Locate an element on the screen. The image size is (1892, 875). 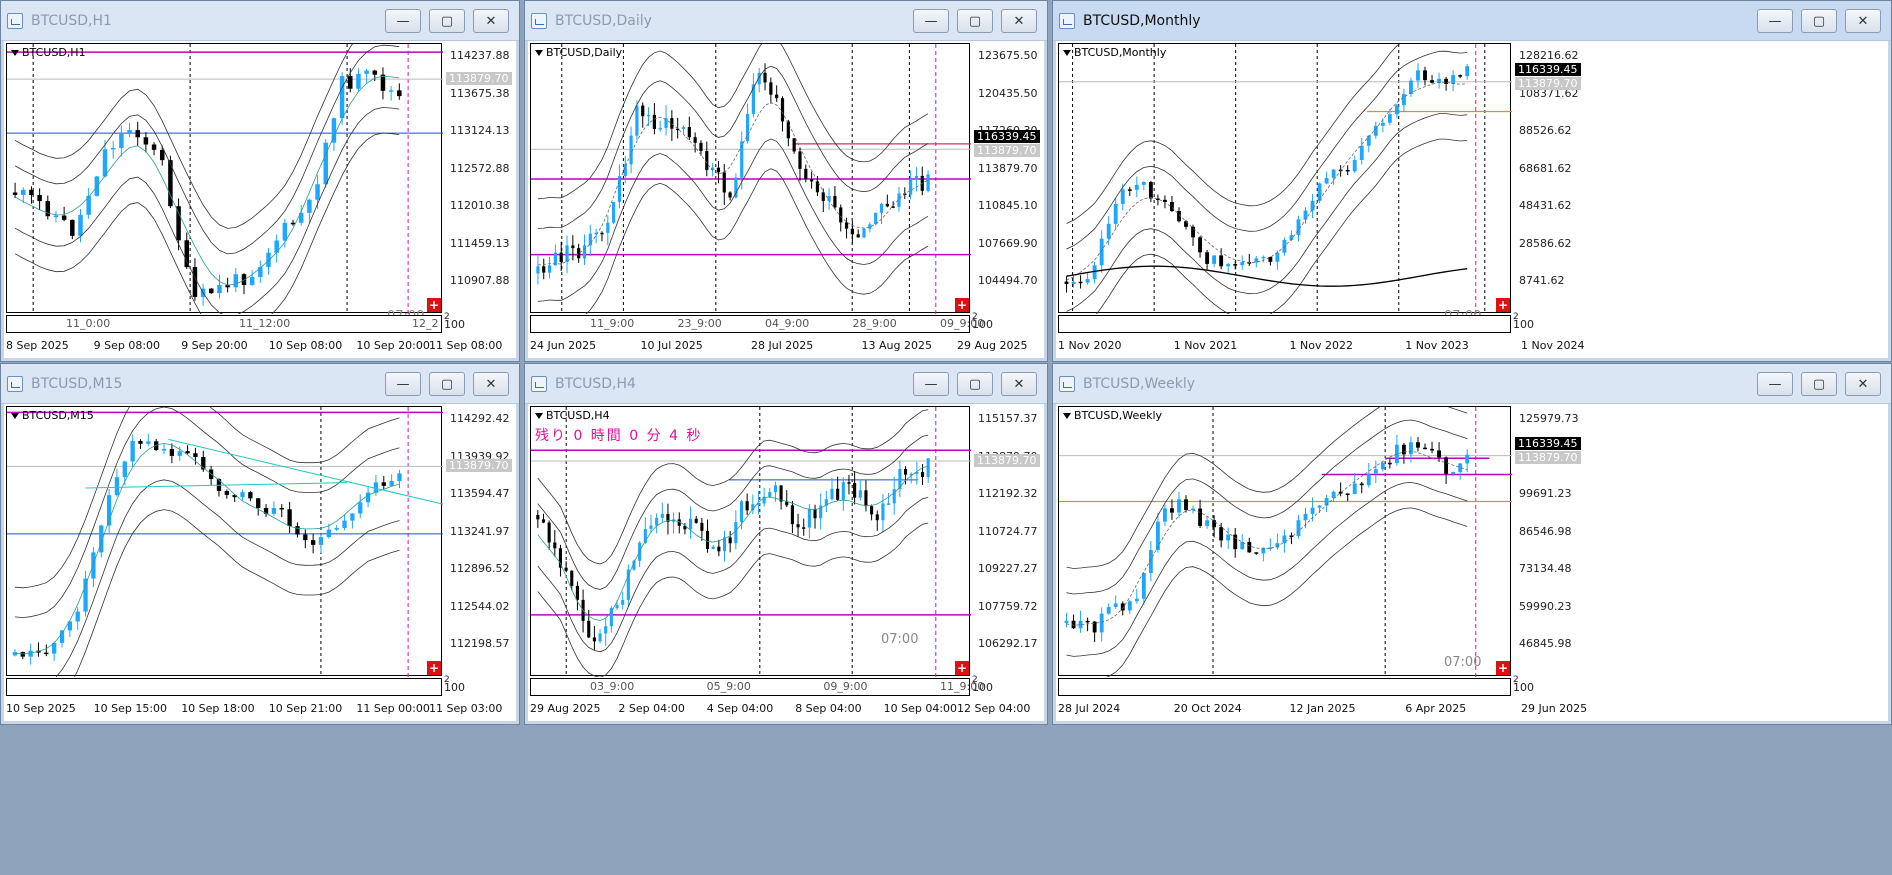
chart-symbol-label: BTCUSD,H1 is located at coordinates (48, 52).